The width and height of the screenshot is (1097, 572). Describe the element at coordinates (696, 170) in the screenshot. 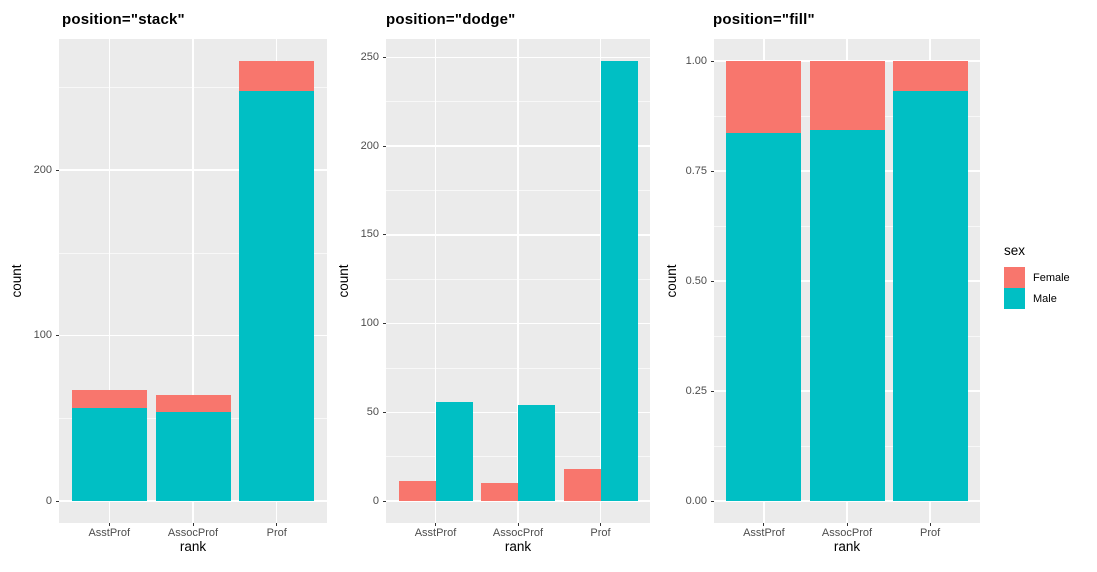

I see `y-tick-label: 0.75` at that location.